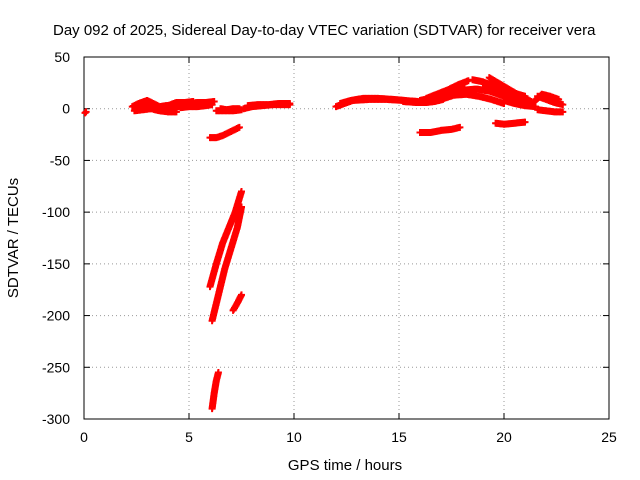 This screenshot has width=640, height=480. What do you see at coordinates (62, 57) in the screenshot?
I see `y-tick-label: 50` at bounding box center [62, 57].